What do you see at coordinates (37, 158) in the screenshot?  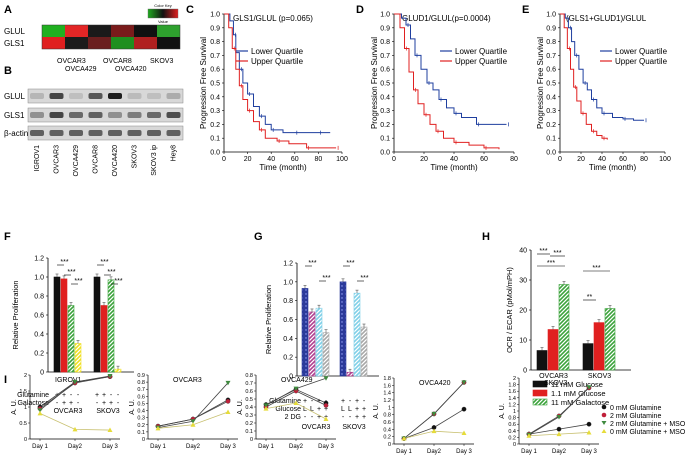 I see `blot-lane-label: IGROV1` at bounding box center [37, 158].